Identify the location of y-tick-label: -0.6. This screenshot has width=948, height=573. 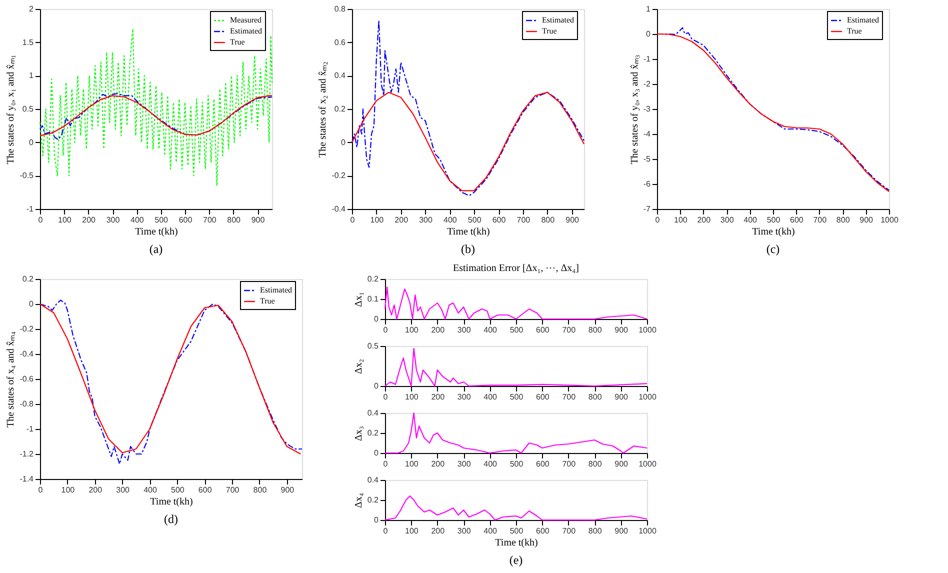
(27, 379).